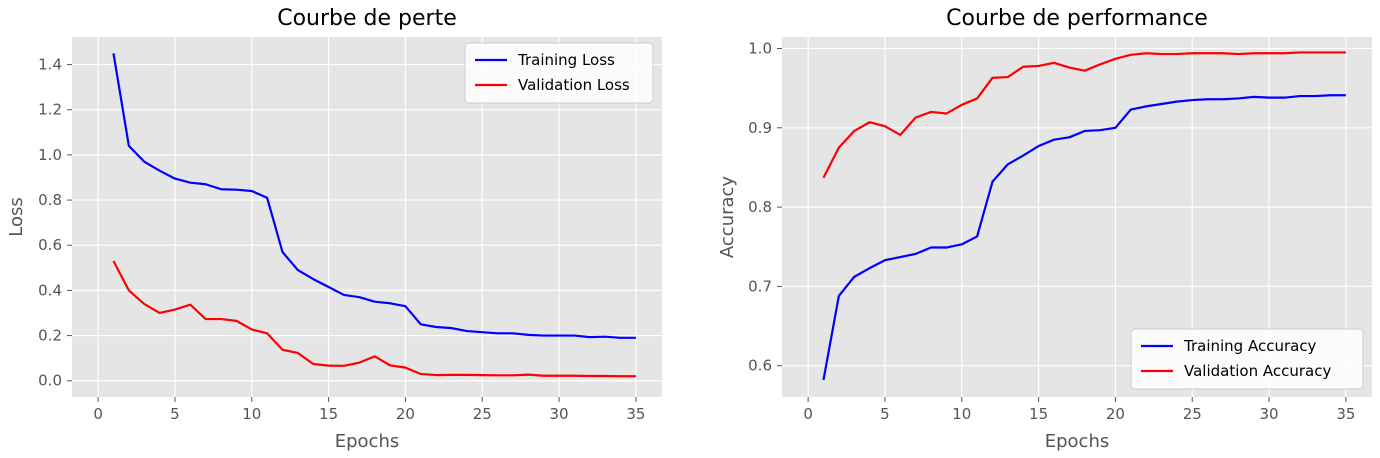 This screenshot has height=458, width=1380. What do you see at coordinates (50, 110) in the screenshot?
I see `y-tick-label: 1.2` at bounding box center [50, 110].